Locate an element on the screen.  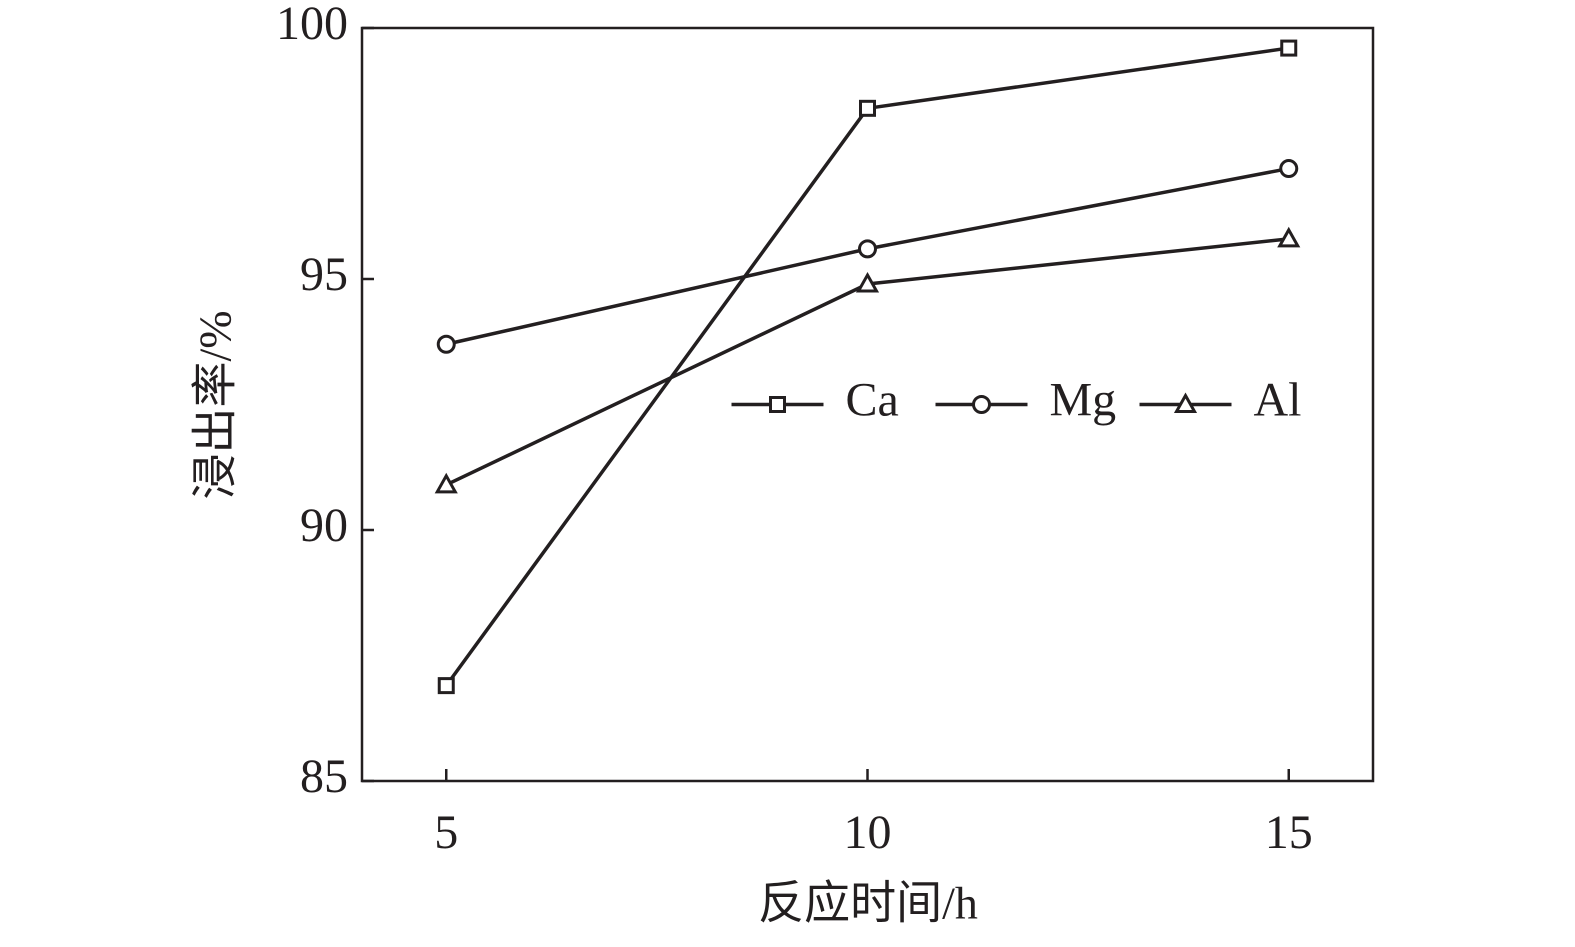
y-tick-label: 95 is located at coordinates (324, 274).